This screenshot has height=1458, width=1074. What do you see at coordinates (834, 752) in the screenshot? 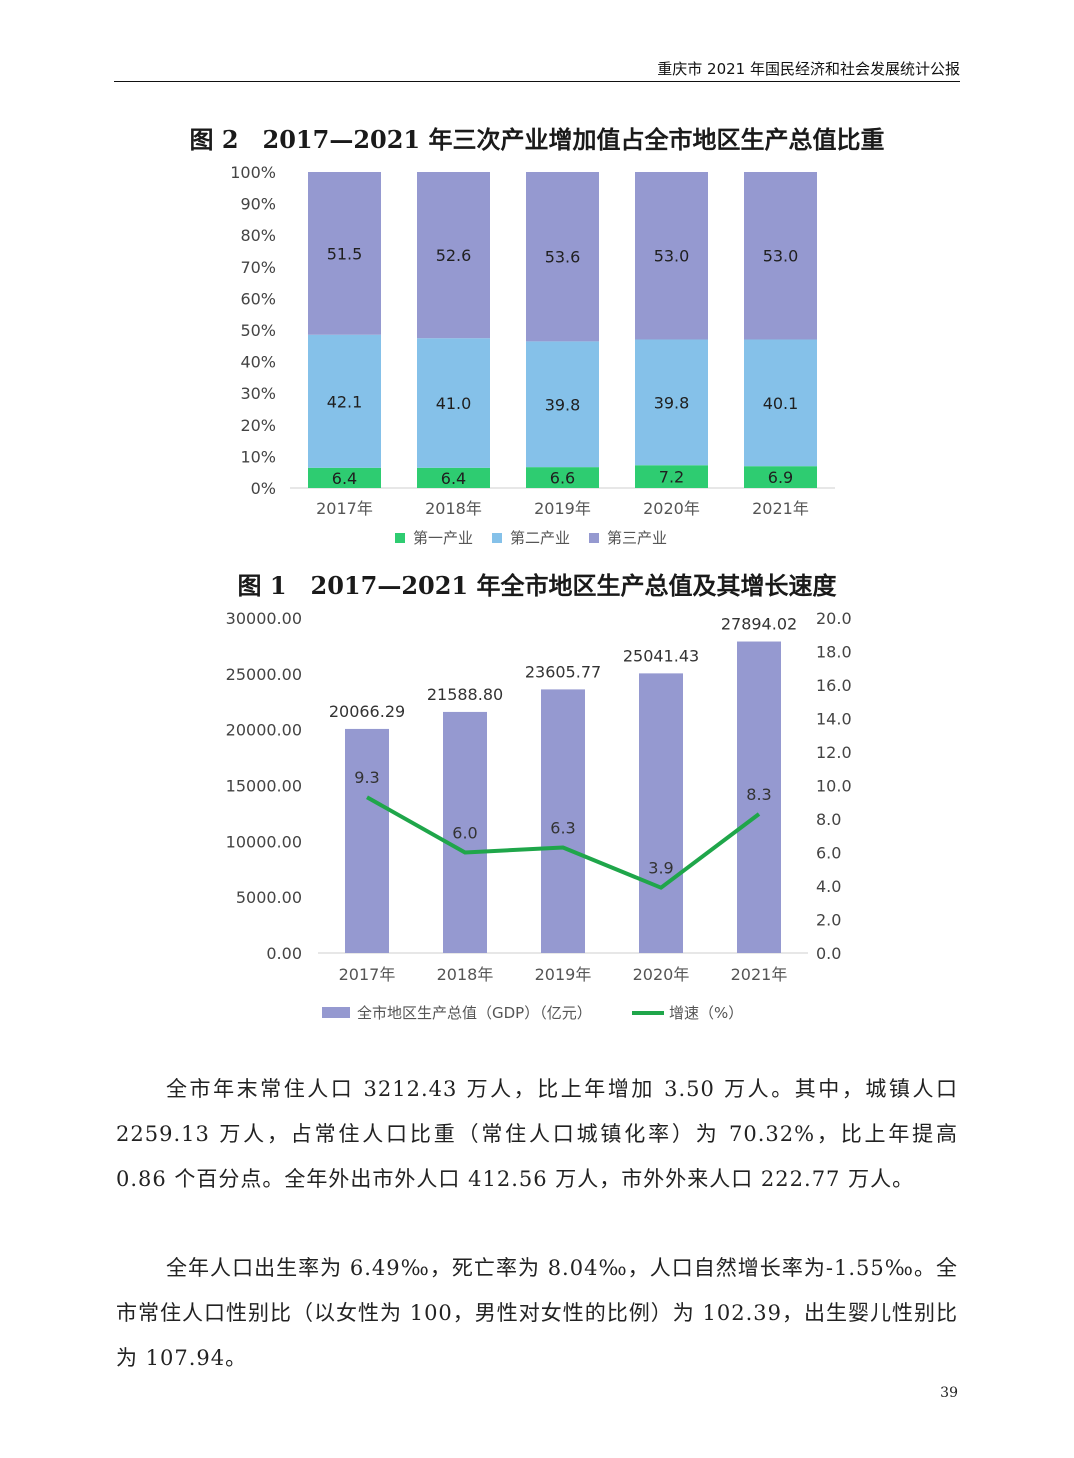
I see `y-right-tick-label: 12.0` at bounding box center [834, 752].